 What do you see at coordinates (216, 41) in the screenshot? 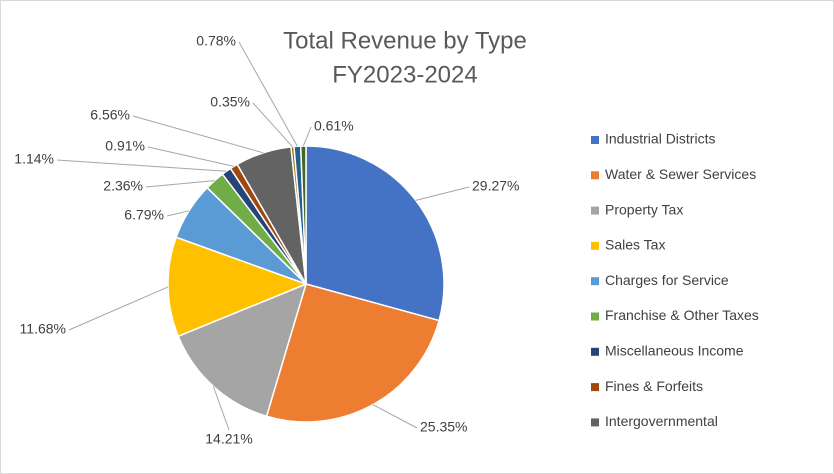
I see `data-label: 0.78%` at bounding box center [216, 41].